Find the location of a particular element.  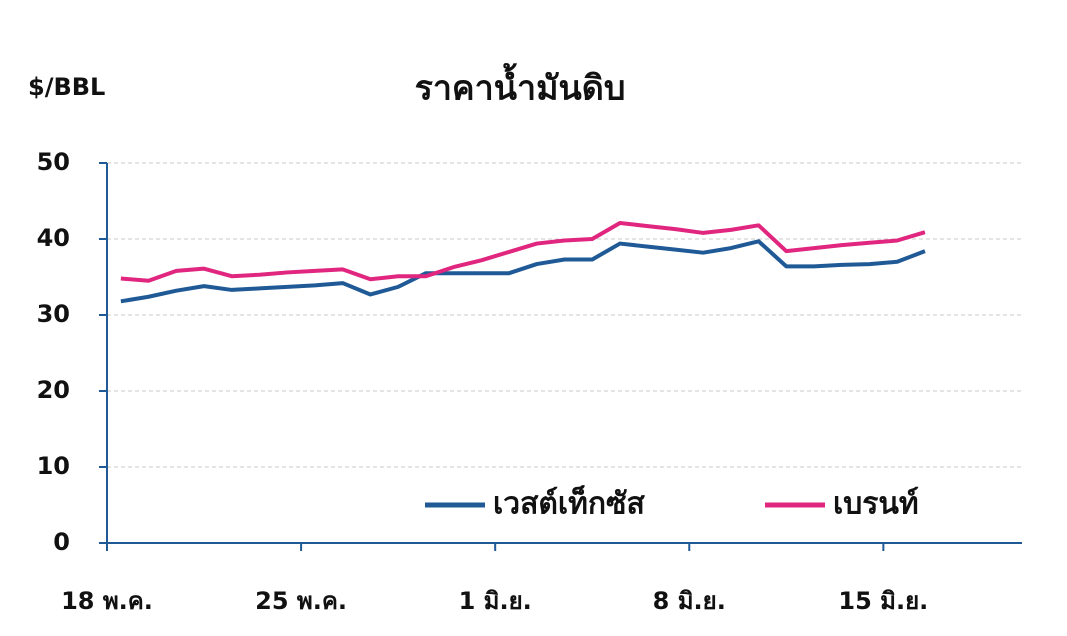

y-tick-label: 10 is located at coordinates (53, 466).